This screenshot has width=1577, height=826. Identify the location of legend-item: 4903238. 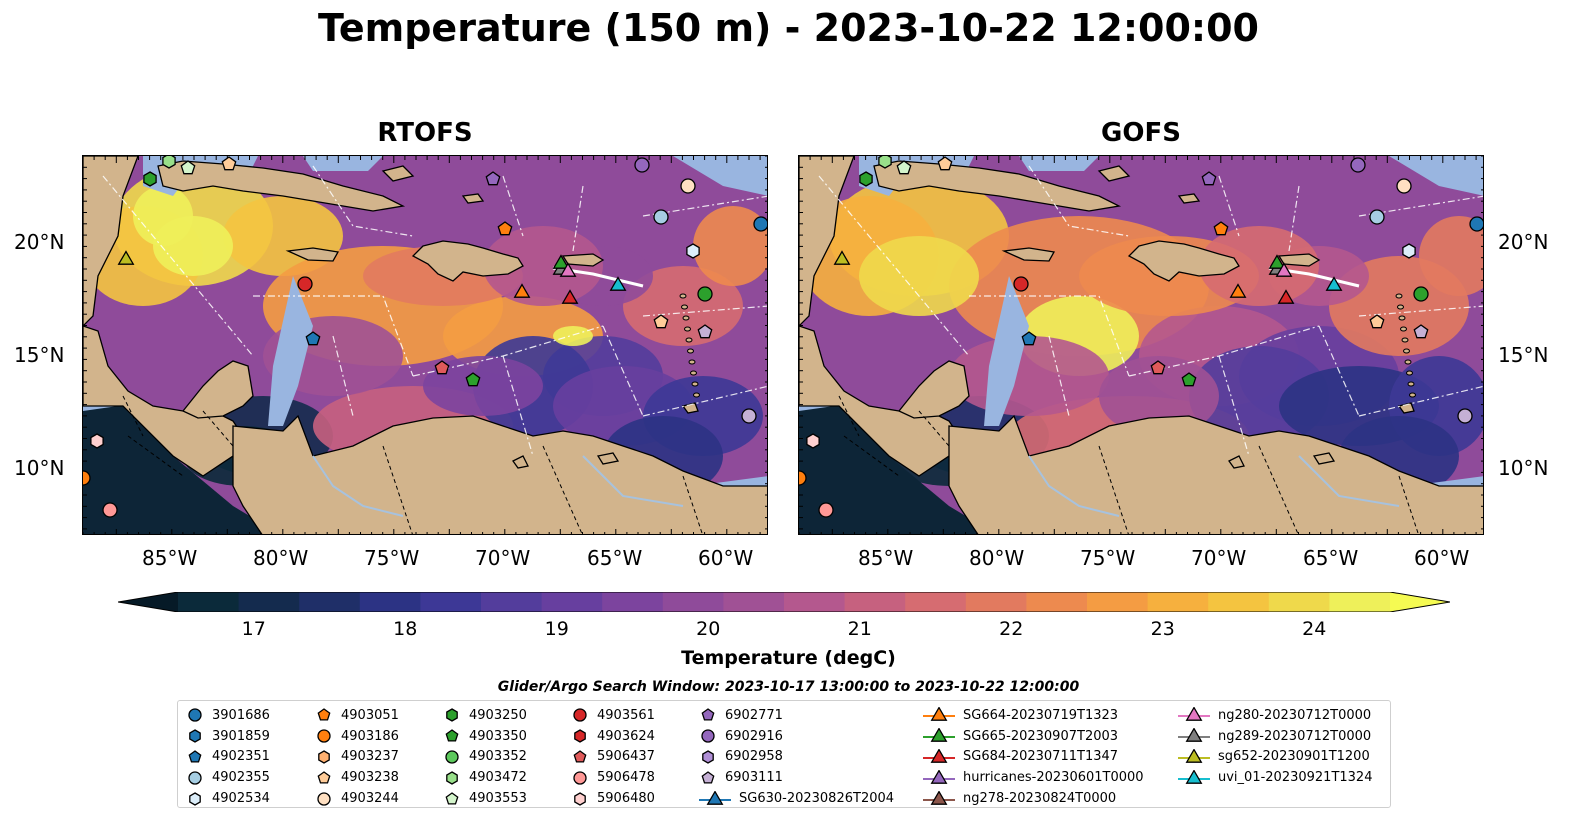
(357, 777).